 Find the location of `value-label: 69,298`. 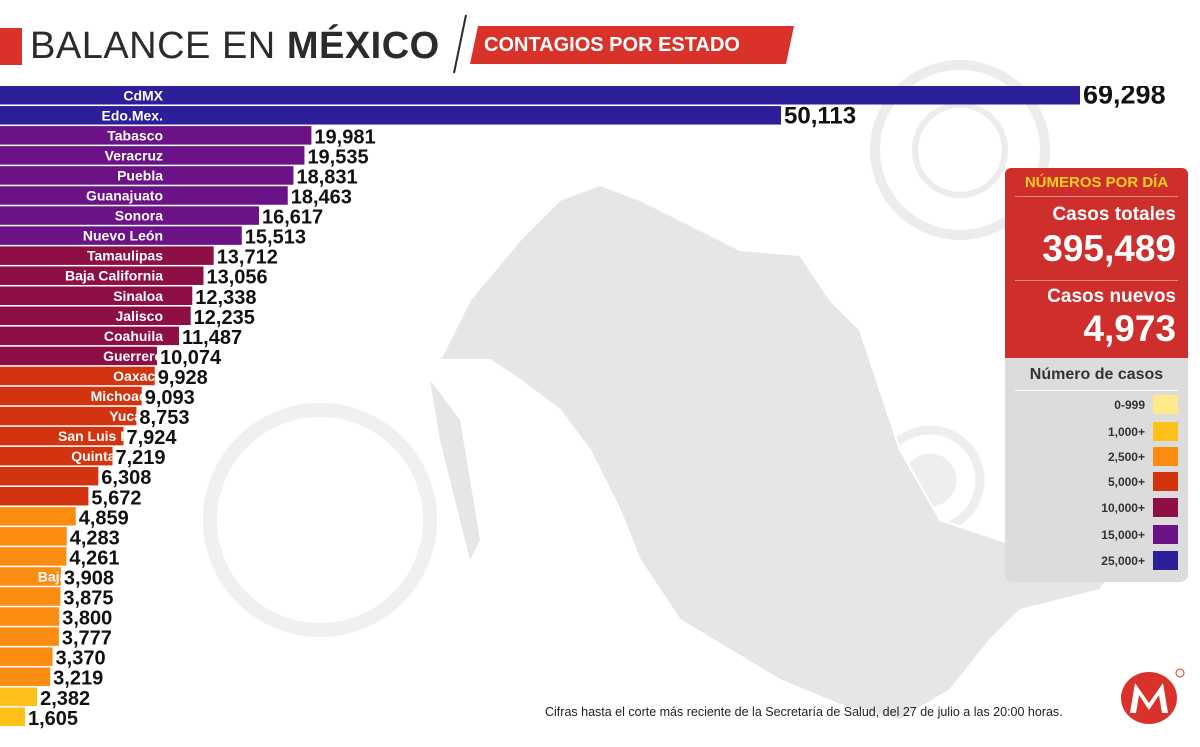

value-label: 69,298 is located at coordinates (1124, 97).